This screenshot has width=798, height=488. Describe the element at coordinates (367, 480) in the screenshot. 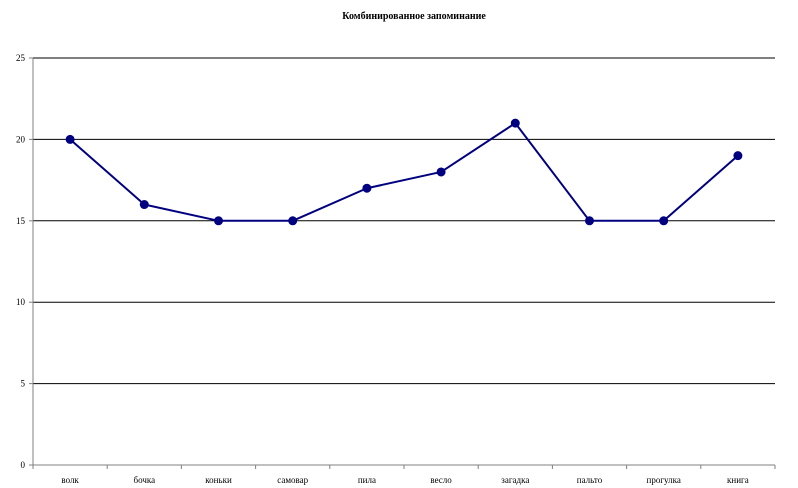

I see `x-tick-label: пила` at that location.